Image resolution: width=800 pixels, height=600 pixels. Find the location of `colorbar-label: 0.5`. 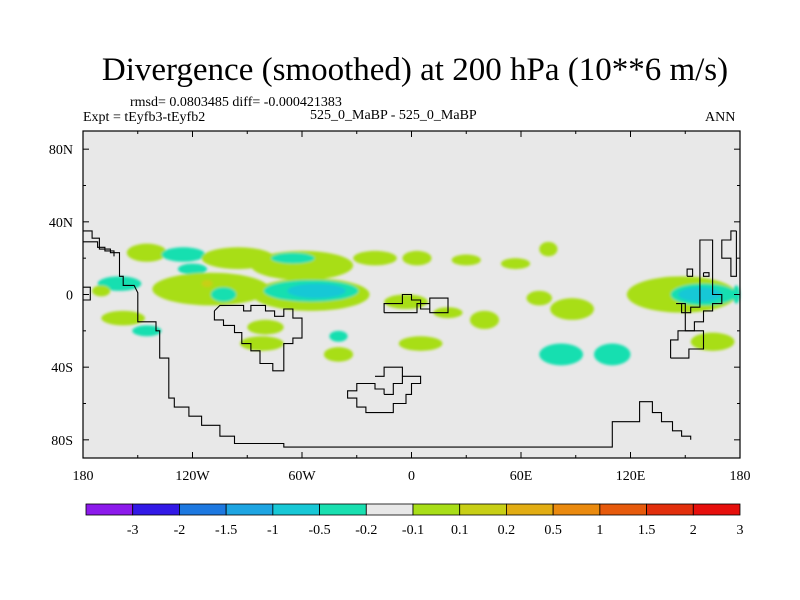

colorbar-label: 0.5 is located at coordinates (553, 530).